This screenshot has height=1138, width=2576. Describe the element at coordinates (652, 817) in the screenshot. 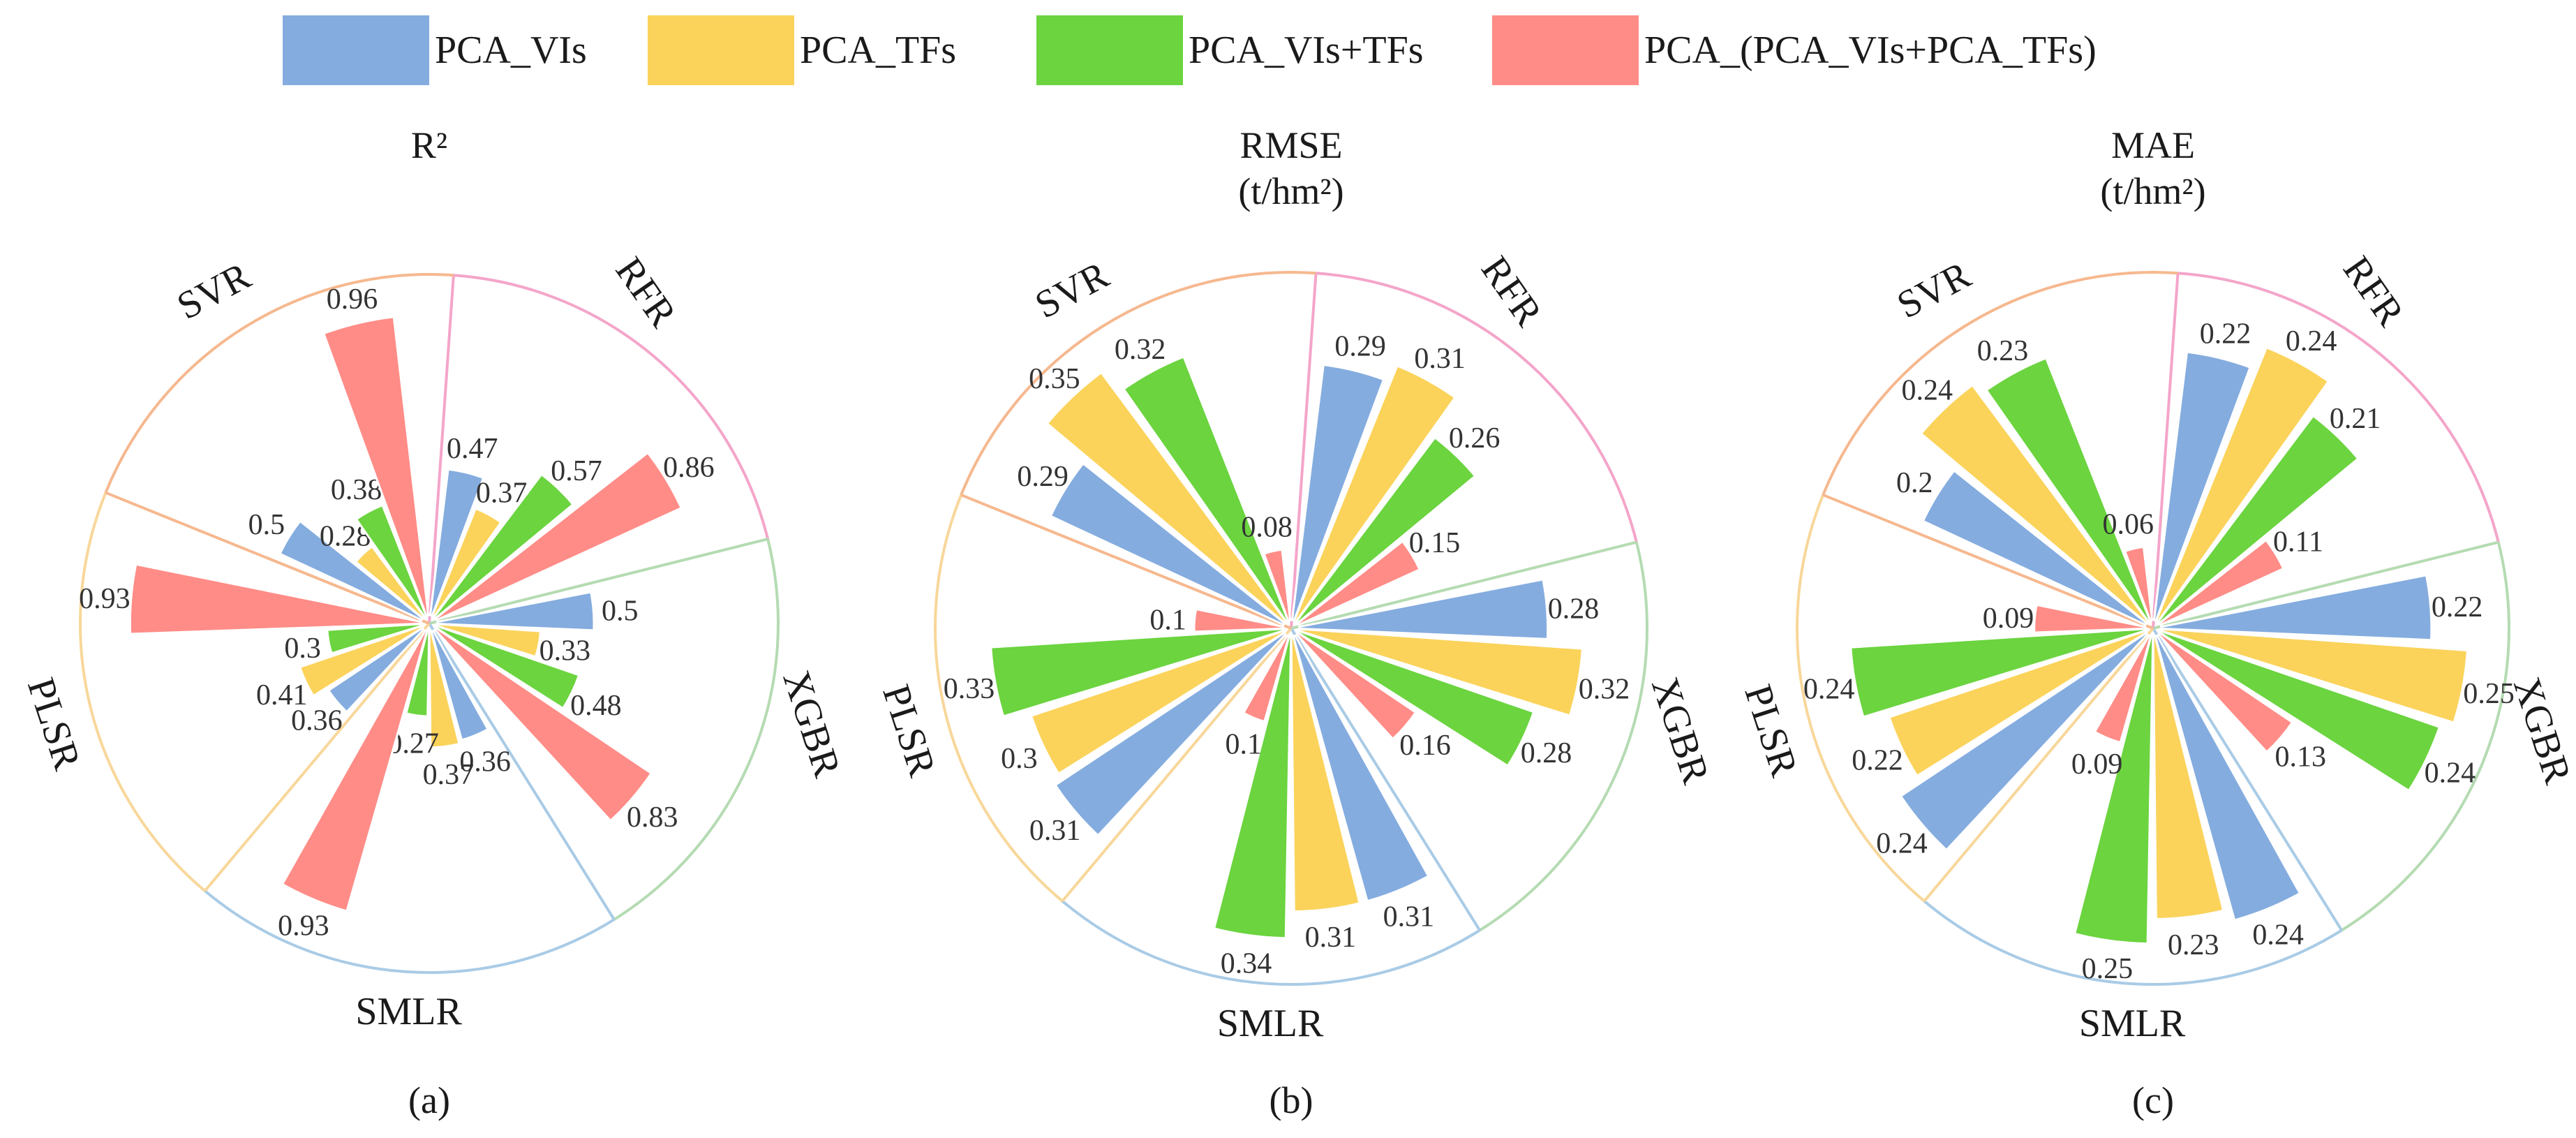

I see `data-label: 0.83` at that location.